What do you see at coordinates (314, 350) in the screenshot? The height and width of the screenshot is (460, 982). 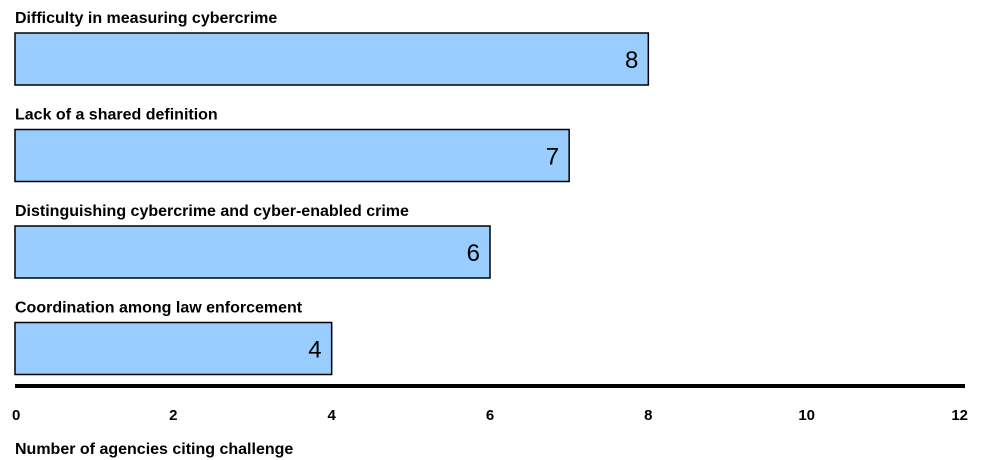 I see `data-label: 4` at bounding box center [314, 350].